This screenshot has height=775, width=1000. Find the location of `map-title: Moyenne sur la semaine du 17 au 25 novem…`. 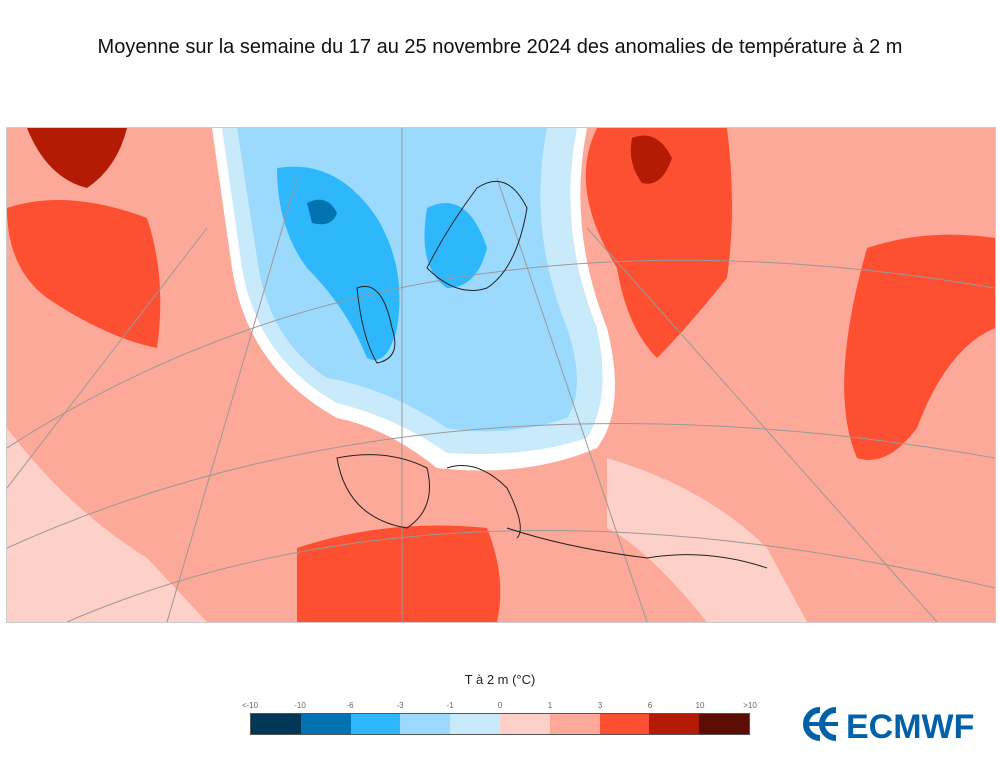

map-title: Moyenne sur la semaine du 17 au 25 novem… is located at coordinates (500, 47).